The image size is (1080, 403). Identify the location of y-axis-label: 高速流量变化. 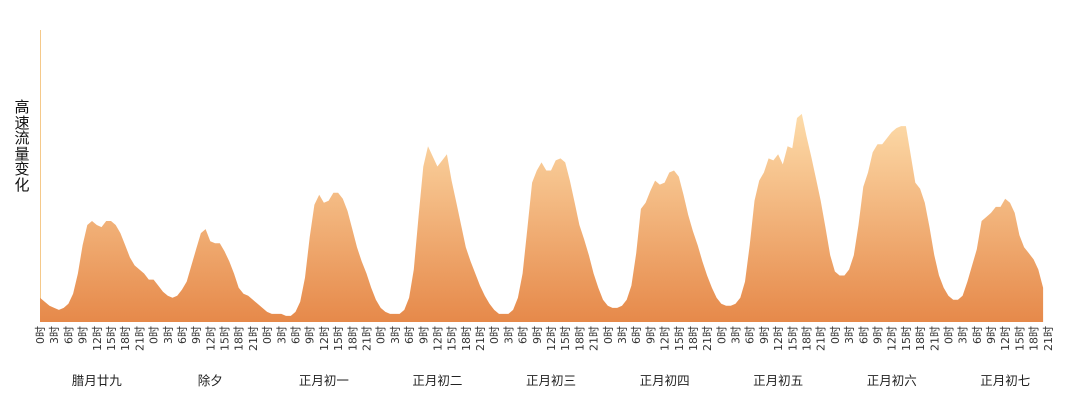
(22, 146).